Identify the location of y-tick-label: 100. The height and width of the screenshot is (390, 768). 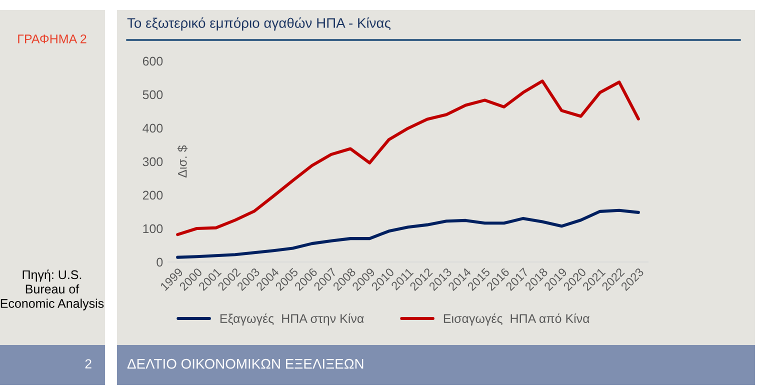
(153, 229).